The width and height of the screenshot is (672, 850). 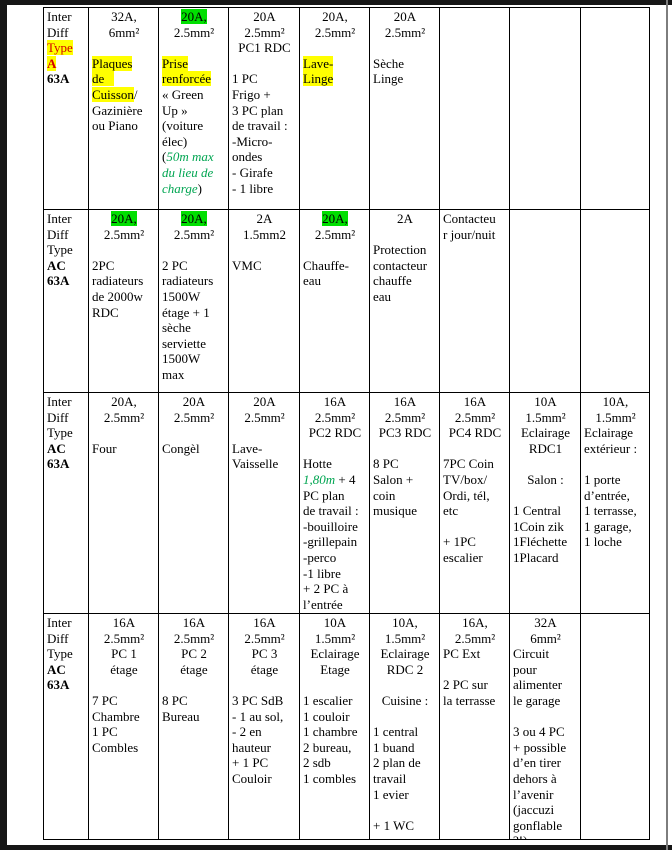 What do you see at coordinates (540, 534) in the screenshot?
I see `cell-text-block: 1 Central 1Coin zik 1Fléchette 1Placard` at bounding box center [540, 534].